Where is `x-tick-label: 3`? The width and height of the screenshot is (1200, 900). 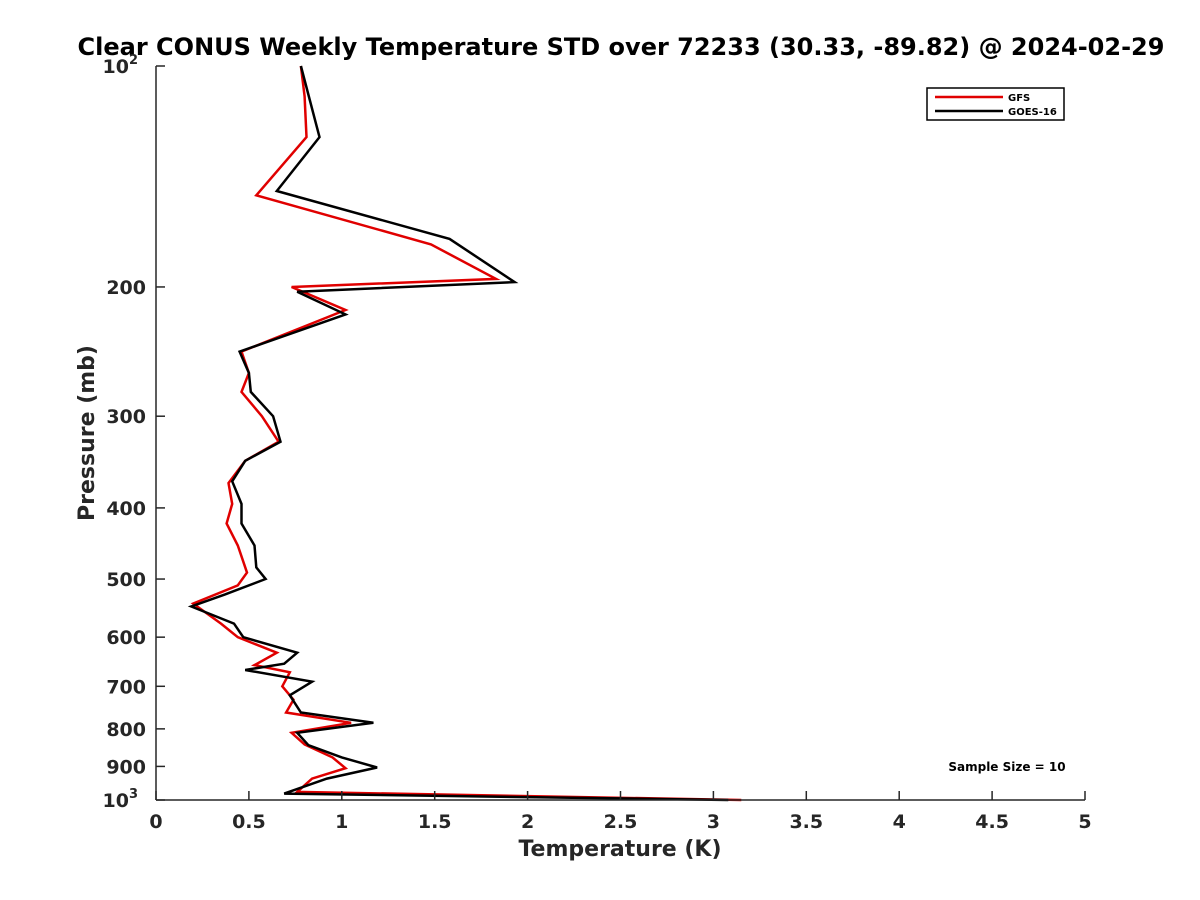 x-tick-label: 3 is located at coordinates (713, 822).